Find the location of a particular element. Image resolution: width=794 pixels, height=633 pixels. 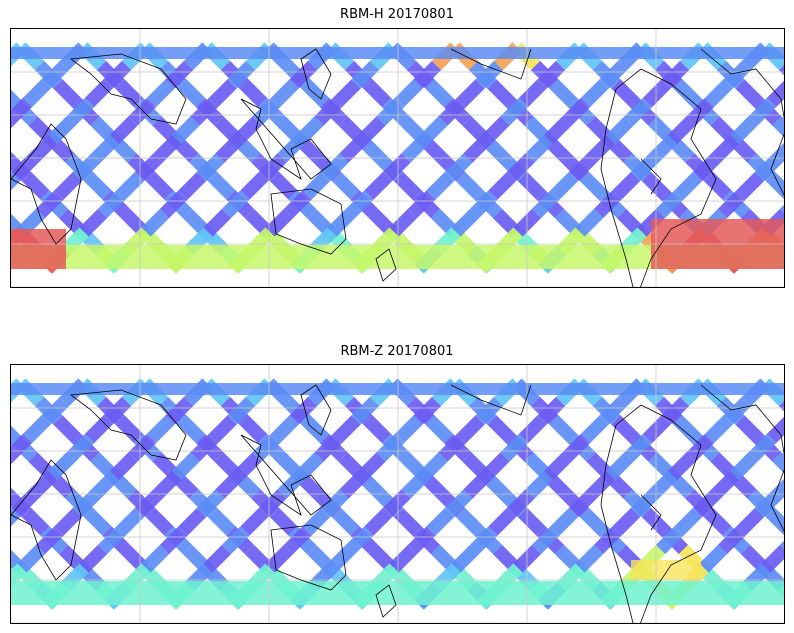

map-title-bottom: RBM-Z 20170801 is located at coordinates (397, 351).